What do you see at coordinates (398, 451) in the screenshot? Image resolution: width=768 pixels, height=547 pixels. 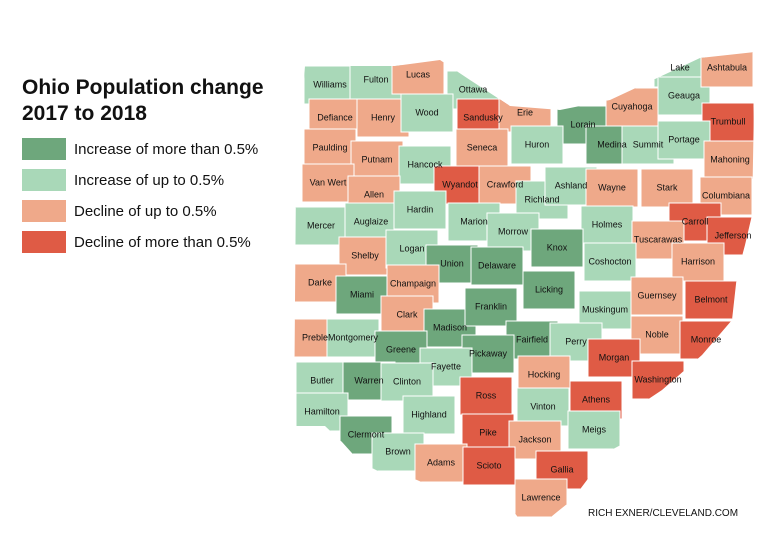 I see `county-label: Brown` at bounding box center [398, 451].